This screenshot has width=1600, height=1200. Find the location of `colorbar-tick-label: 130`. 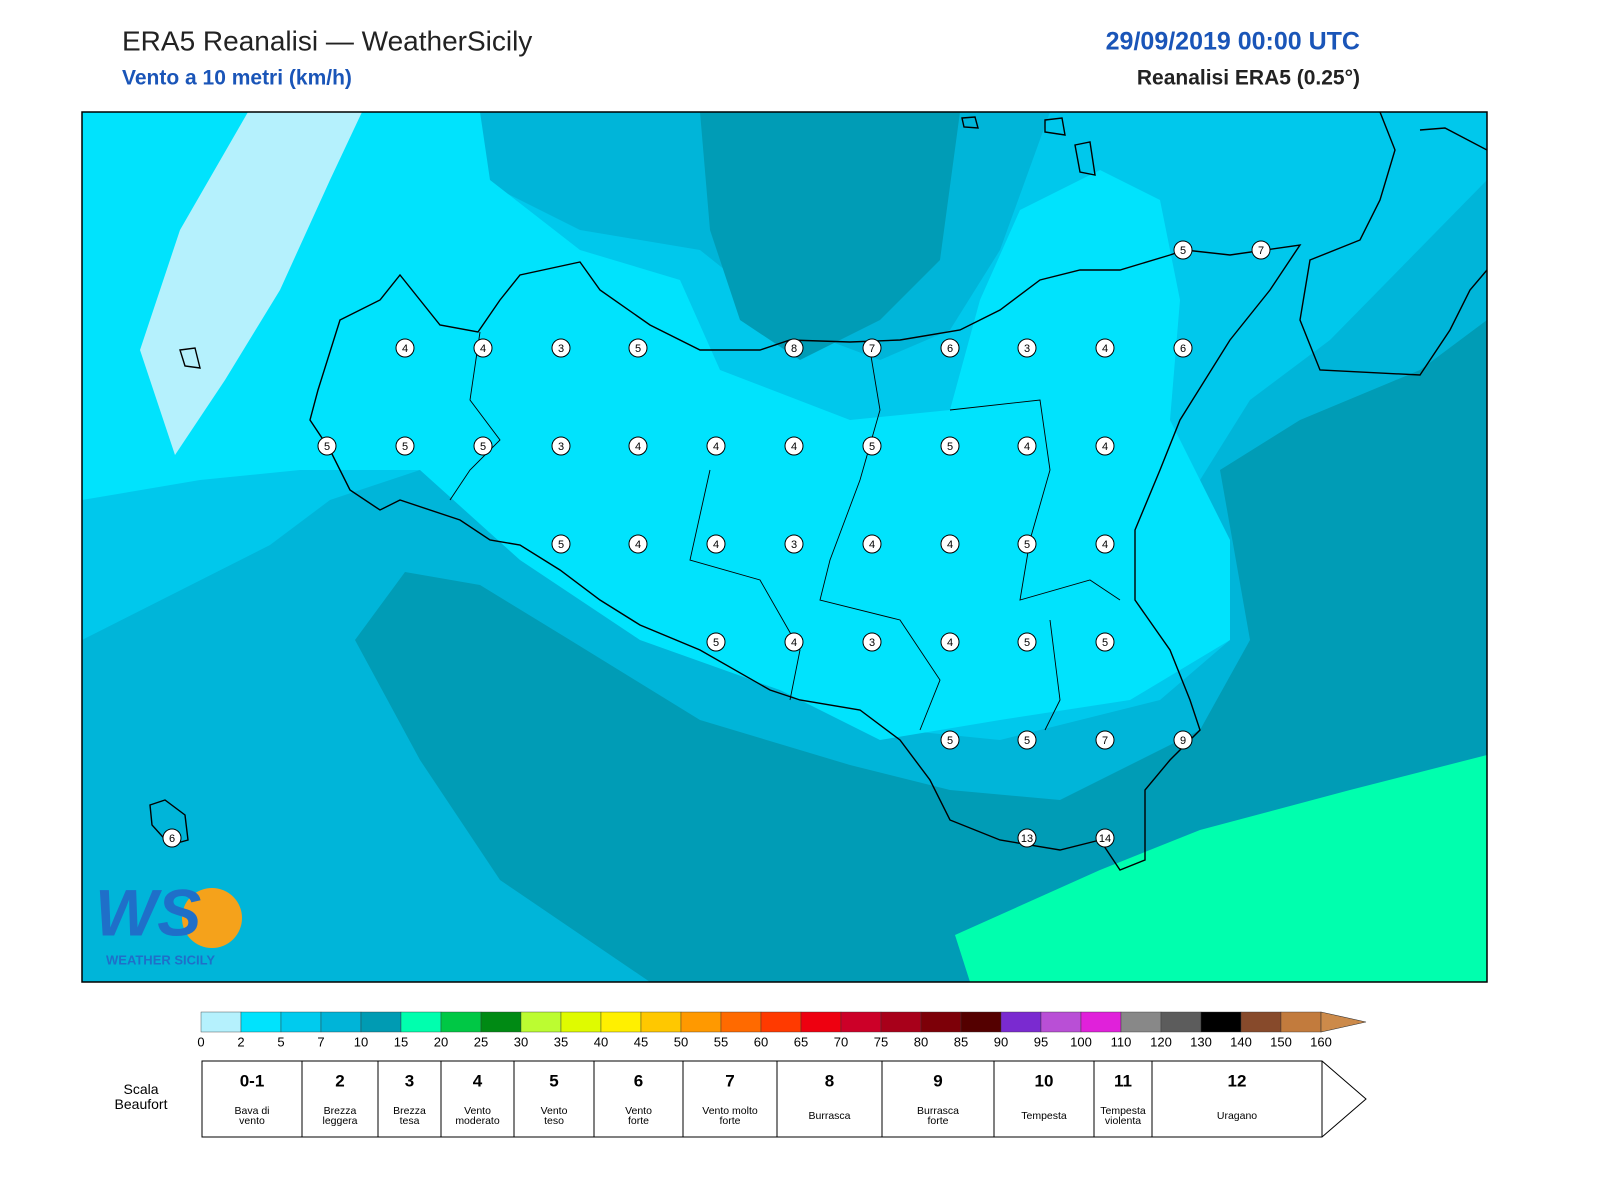

colorbar-tick-label: 130 is located at coordinates (1201, 1041).